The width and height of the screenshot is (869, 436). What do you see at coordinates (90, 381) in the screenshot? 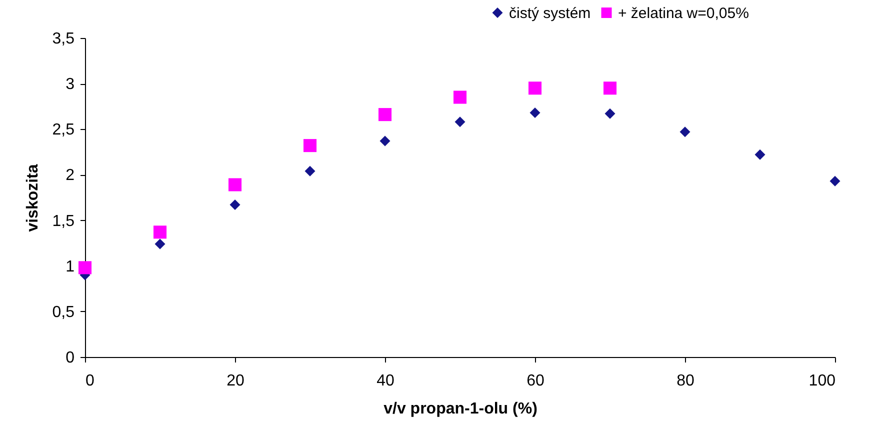
I see `x-tick-label: 0` at bounding box center [90, 381].